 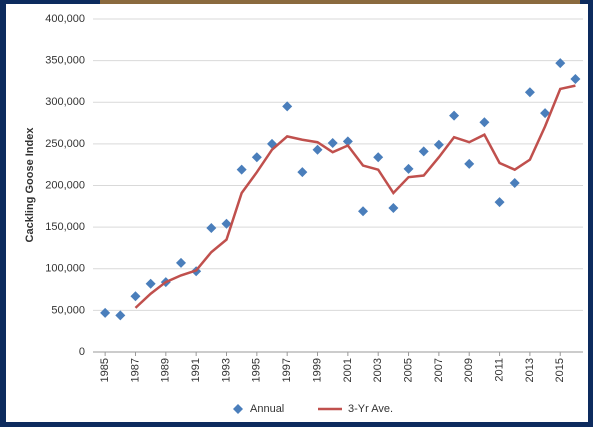 I want to click on legend-label: 3-Yr Ave., so click(x=370, y=409).